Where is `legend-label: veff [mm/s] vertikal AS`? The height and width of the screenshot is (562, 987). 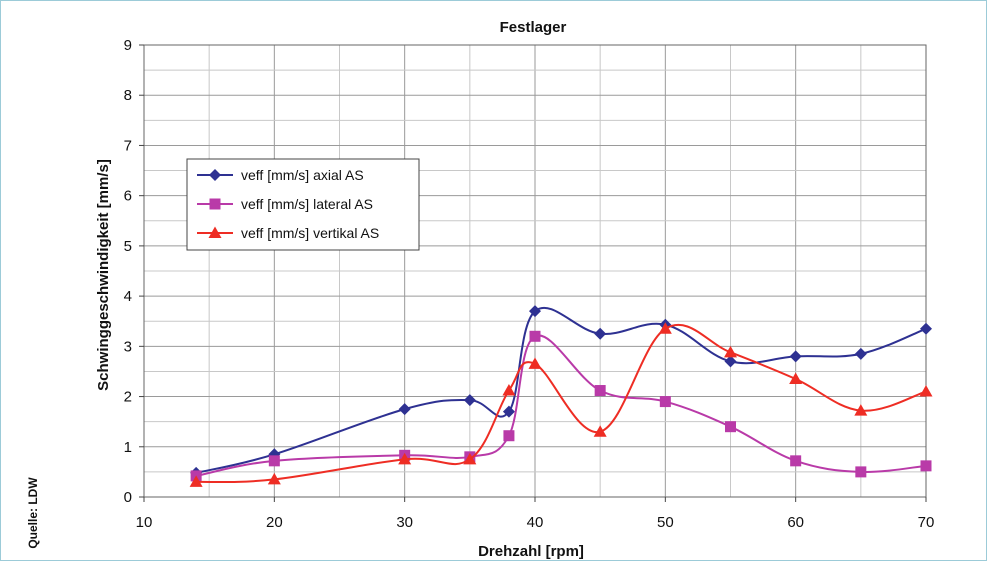
legend-label: veff [mm/s] vertikal AS is located at coordinates (310, 233).